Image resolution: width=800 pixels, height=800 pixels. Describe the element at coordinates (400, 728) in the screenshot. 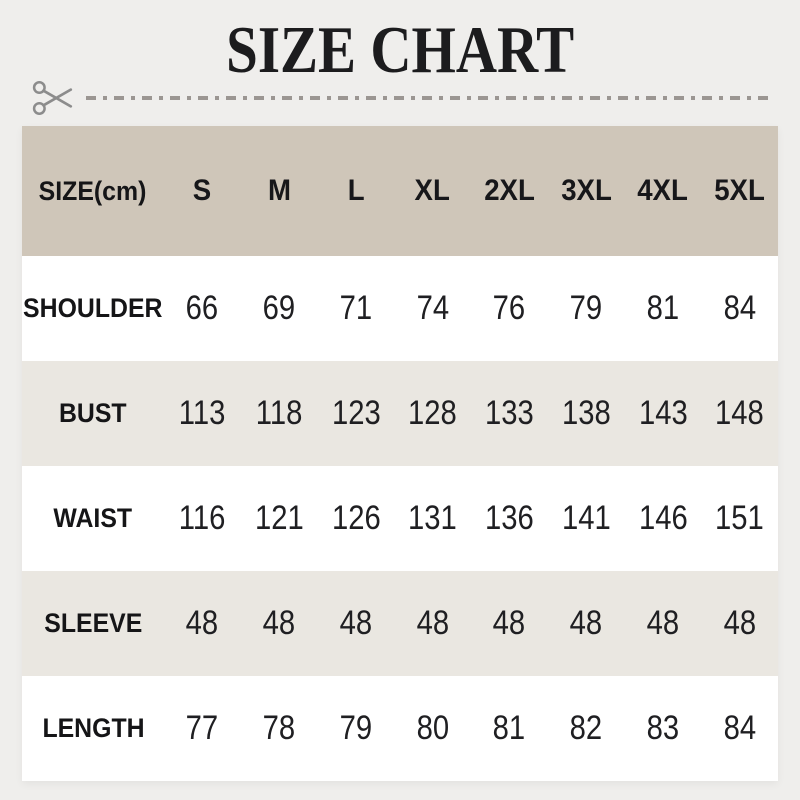

I see `table-row-length: LENGTH 77 78 79 80 81 82 83 84` at that location.